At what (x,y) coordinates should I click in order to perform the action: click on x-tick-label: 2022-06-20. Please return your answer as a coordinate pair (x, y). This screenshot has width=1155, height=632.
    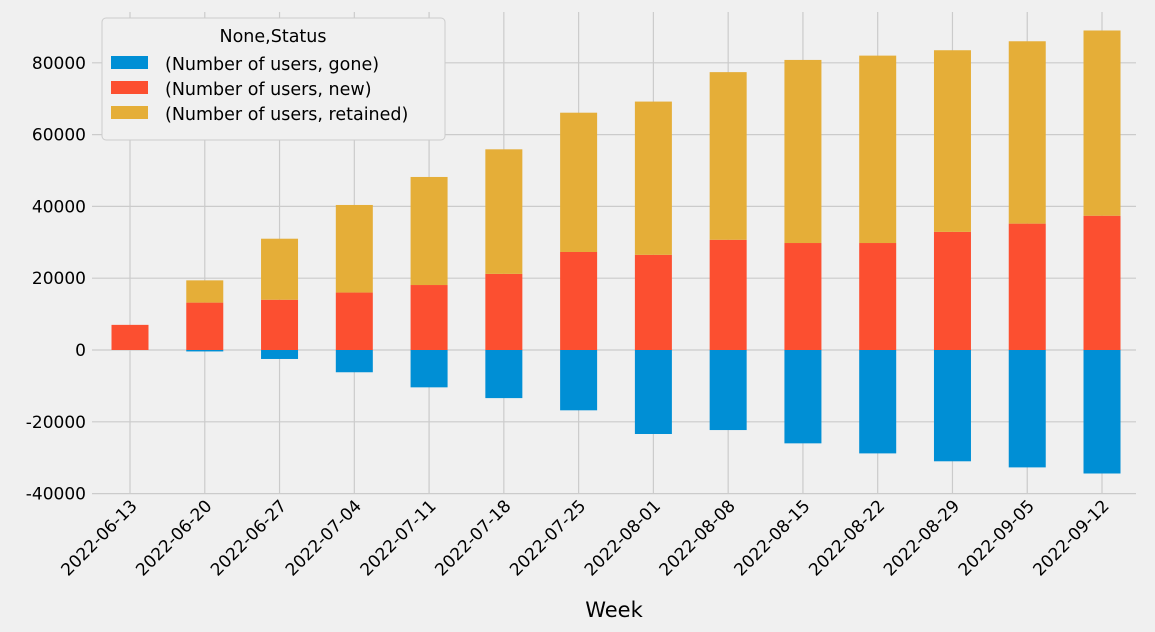
    Looking at the image, I should click on (174, 538).